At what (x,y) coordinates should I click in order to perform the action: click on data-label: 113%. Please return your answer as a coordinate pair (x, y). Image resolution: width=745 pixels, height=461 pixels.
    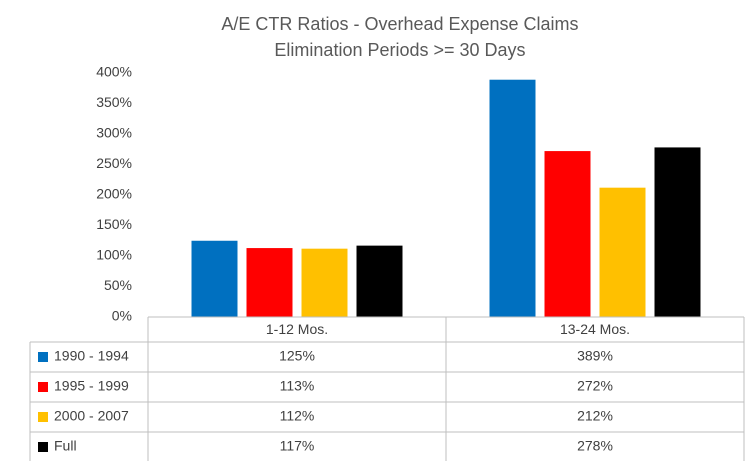
    Looking at the image, I should click on (297, 386).